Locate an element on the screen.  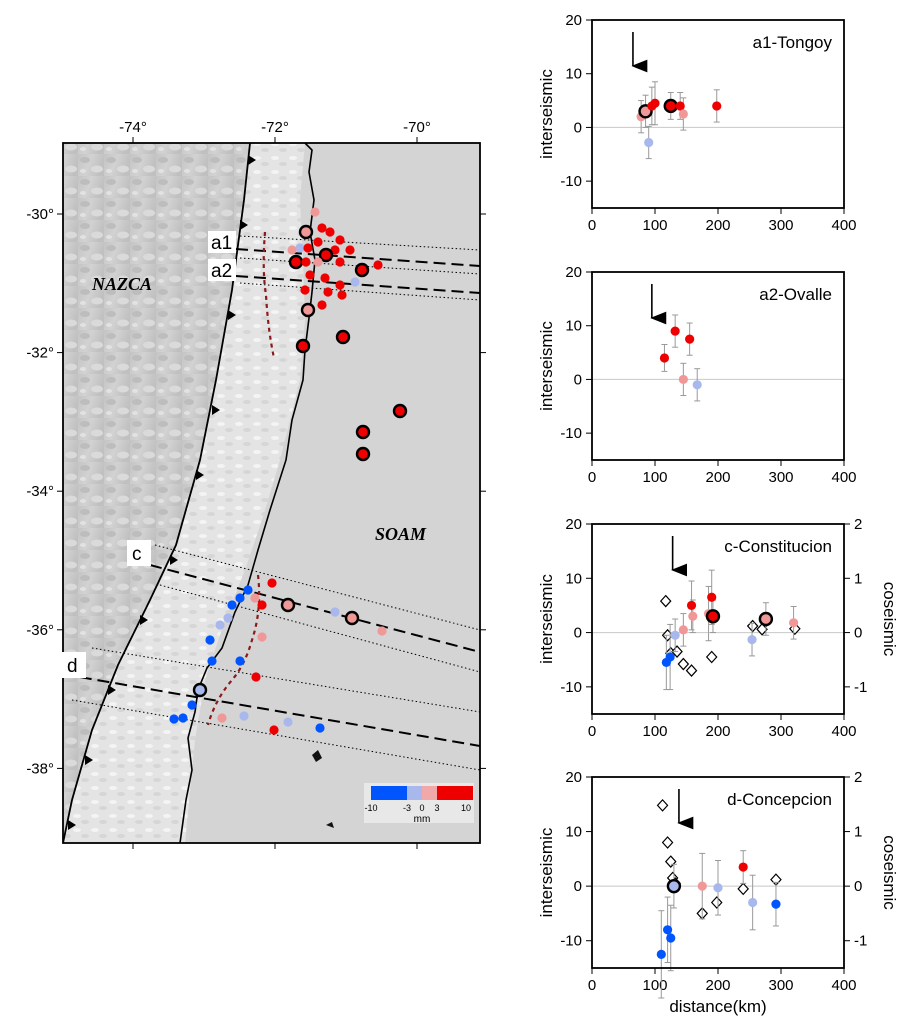
ocean-relief is located at coordinates (156, 493).